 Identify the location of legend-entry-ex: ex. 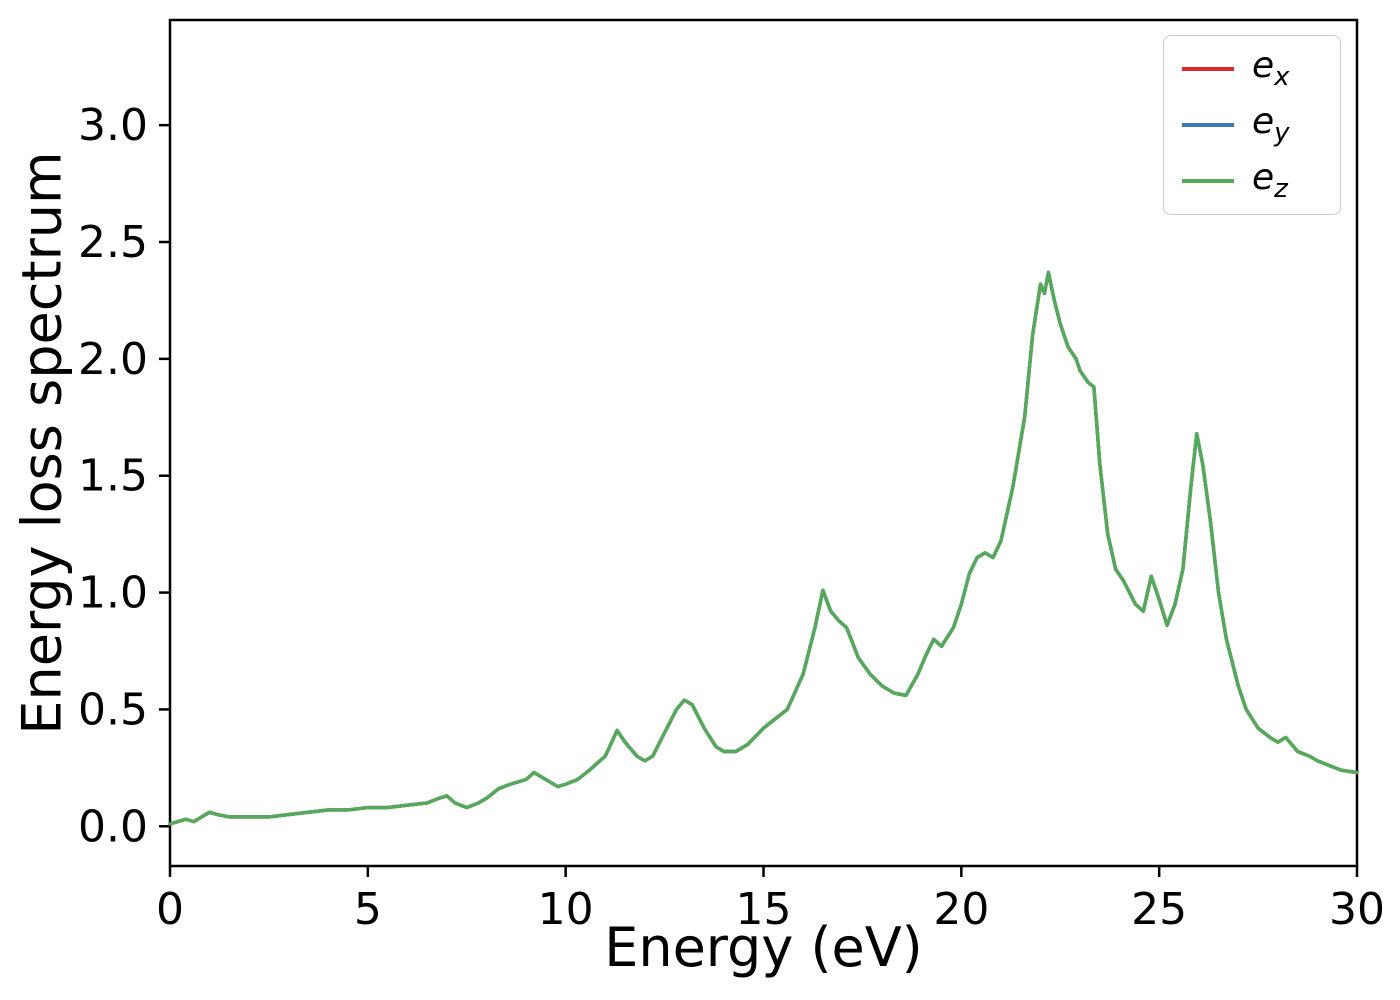
(1252, 68).